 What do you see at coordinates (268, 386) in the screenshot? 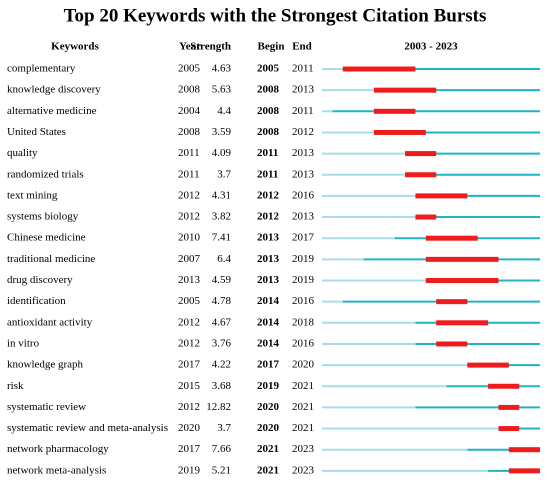
I see `begin-cell: 2019` at bounding box center [268, 386].